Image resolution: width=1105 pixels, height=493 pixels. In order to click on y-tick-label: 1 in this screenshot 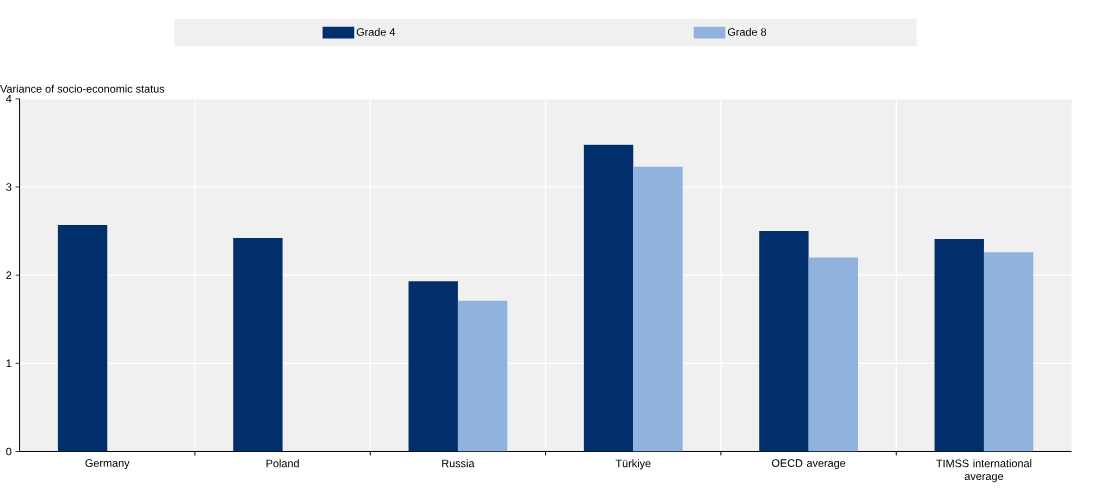, I will do `click(9, 363)`.